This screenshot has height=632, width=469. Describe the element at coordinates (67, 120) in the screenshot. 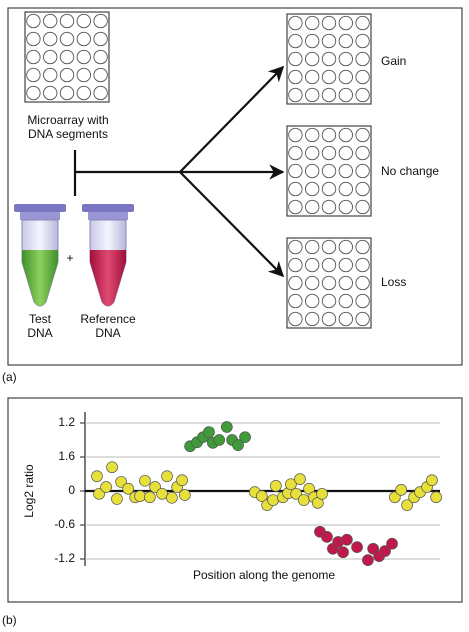

I see `microarray-label: Microarray with` at that location.